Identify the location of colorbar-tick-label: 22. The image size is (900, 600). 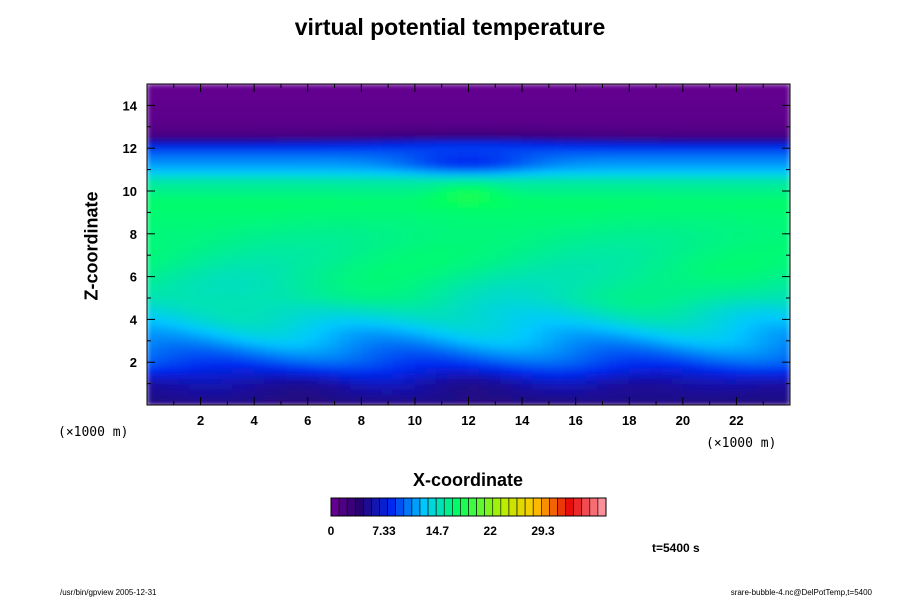
(491, 531).